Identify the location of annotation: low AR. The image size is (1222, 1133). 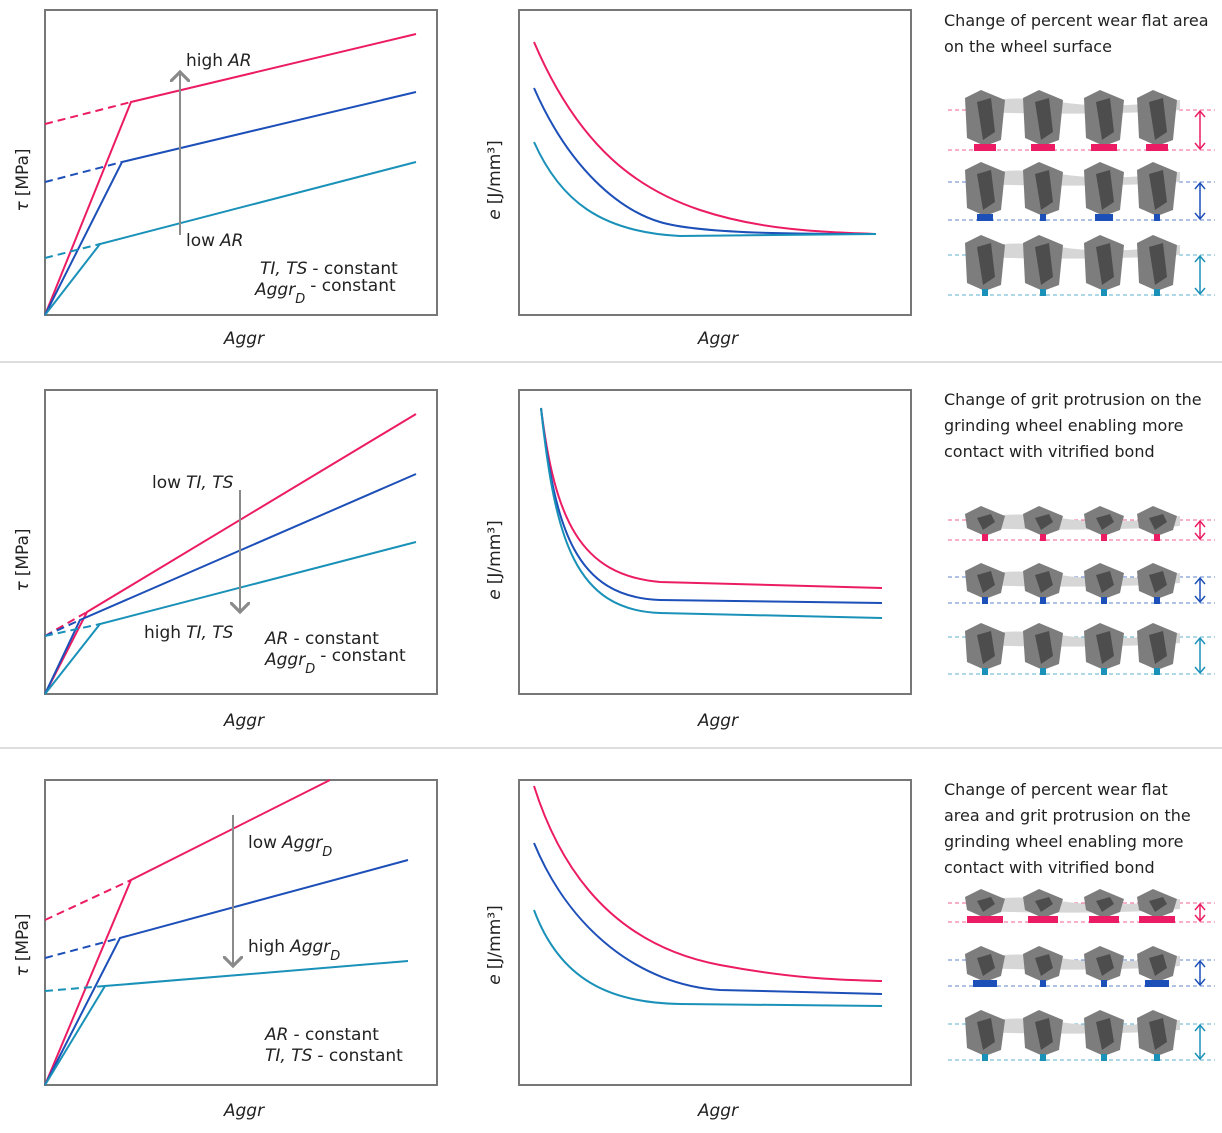
(214, 241).